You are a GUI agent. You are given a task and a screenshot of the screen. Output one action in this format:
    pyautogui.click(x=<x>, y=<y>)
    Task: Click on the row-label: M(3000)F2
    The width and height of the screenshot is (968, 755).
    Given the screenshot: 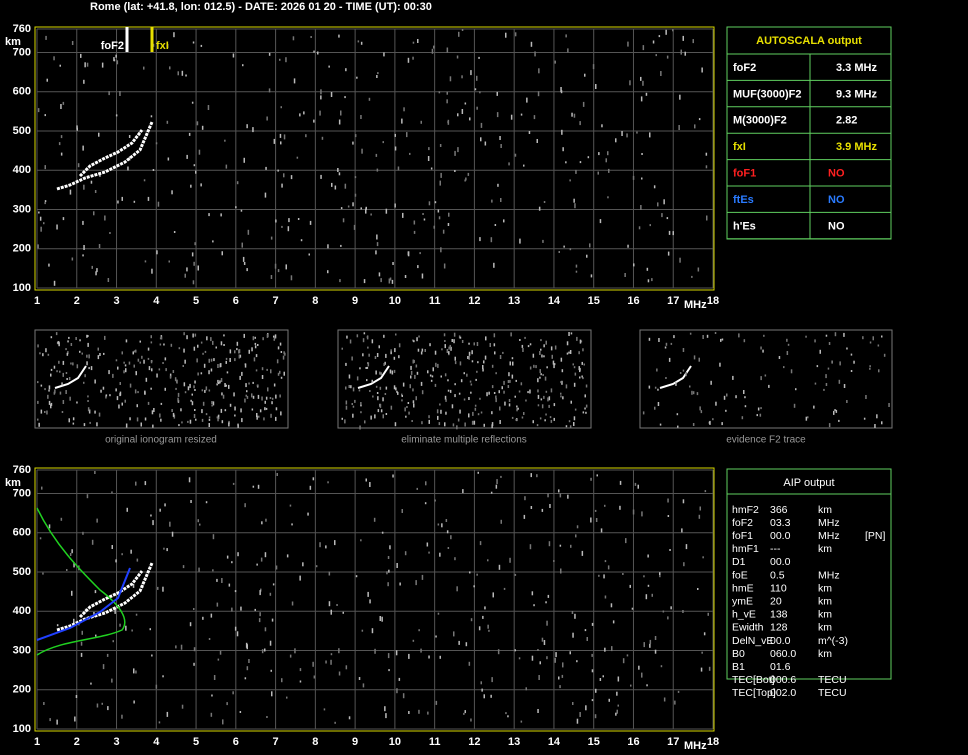 What is the action you would take?
    pyautogui.click(x=760, y=121)
    